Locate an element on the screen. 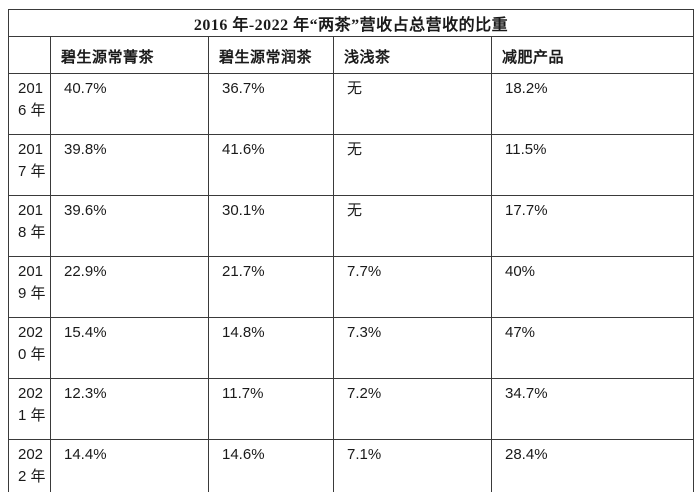  data-cell: 47% is located at coordinates (592, 348).